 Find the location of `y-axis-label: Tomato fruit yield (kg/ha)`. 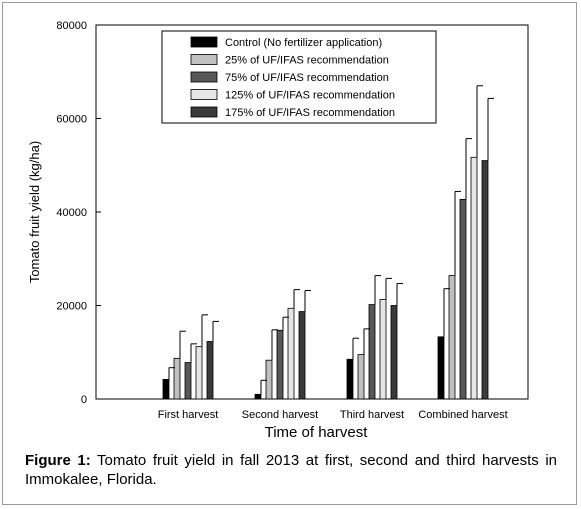

y-axis-label: Tomato fruit yield (kg/ha) is located at coordinates (34, 212).